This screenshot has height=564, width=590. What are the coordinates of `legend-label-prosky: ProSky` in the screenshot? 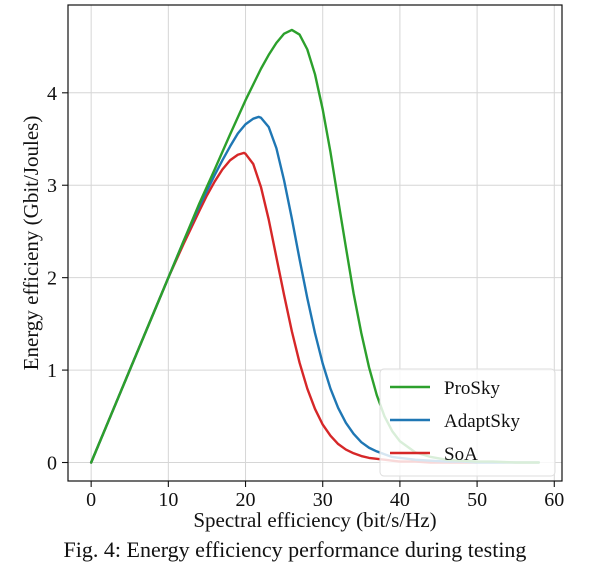 It's located at (472, 388).